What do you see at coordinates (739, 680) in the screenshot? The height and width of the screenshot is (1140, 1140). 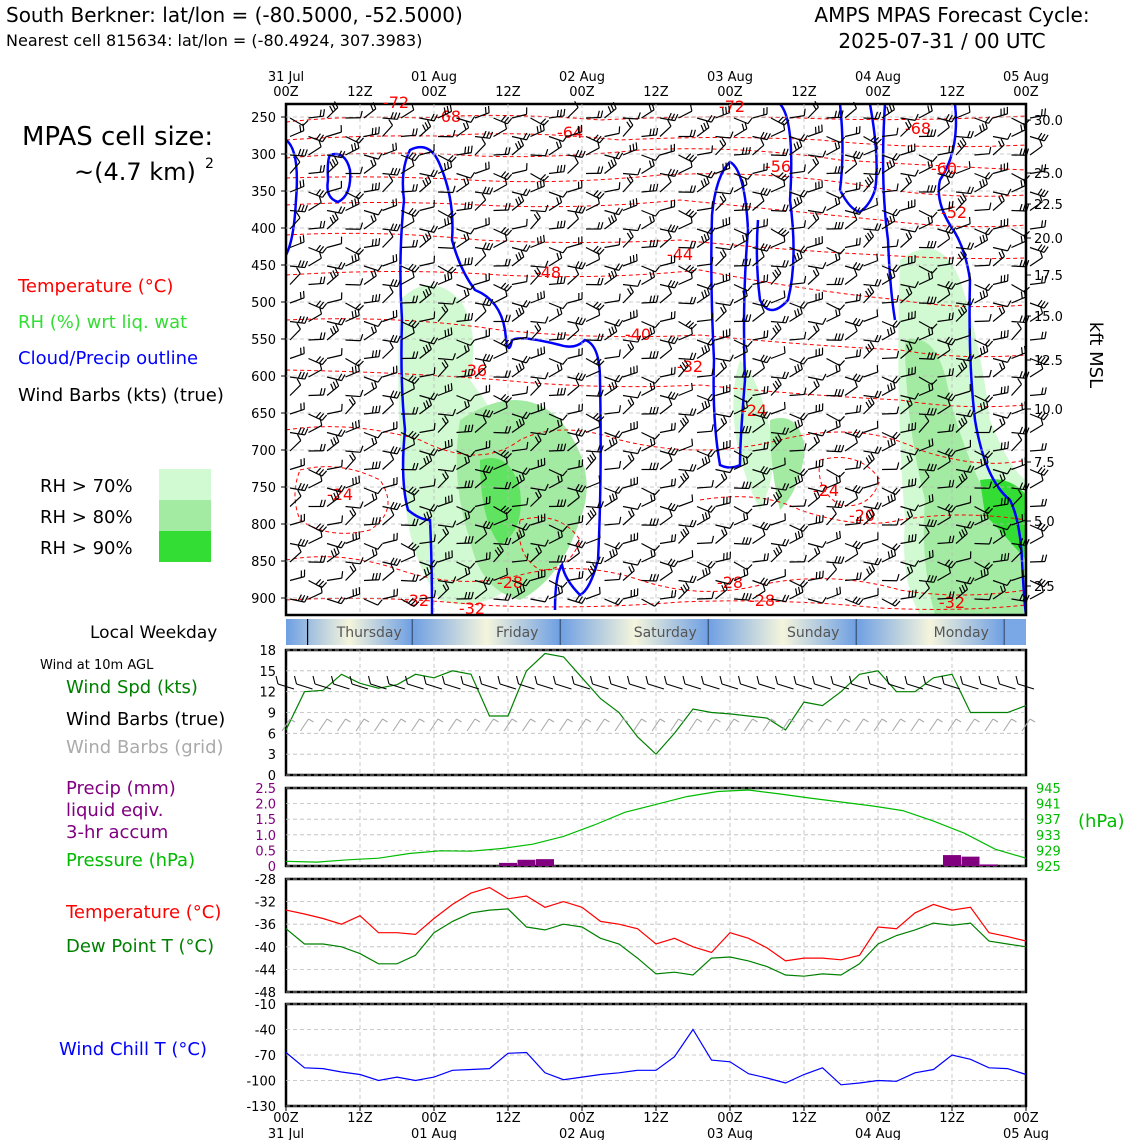 I see `wind10m-barb-feather` at bounding box center [739, 680].